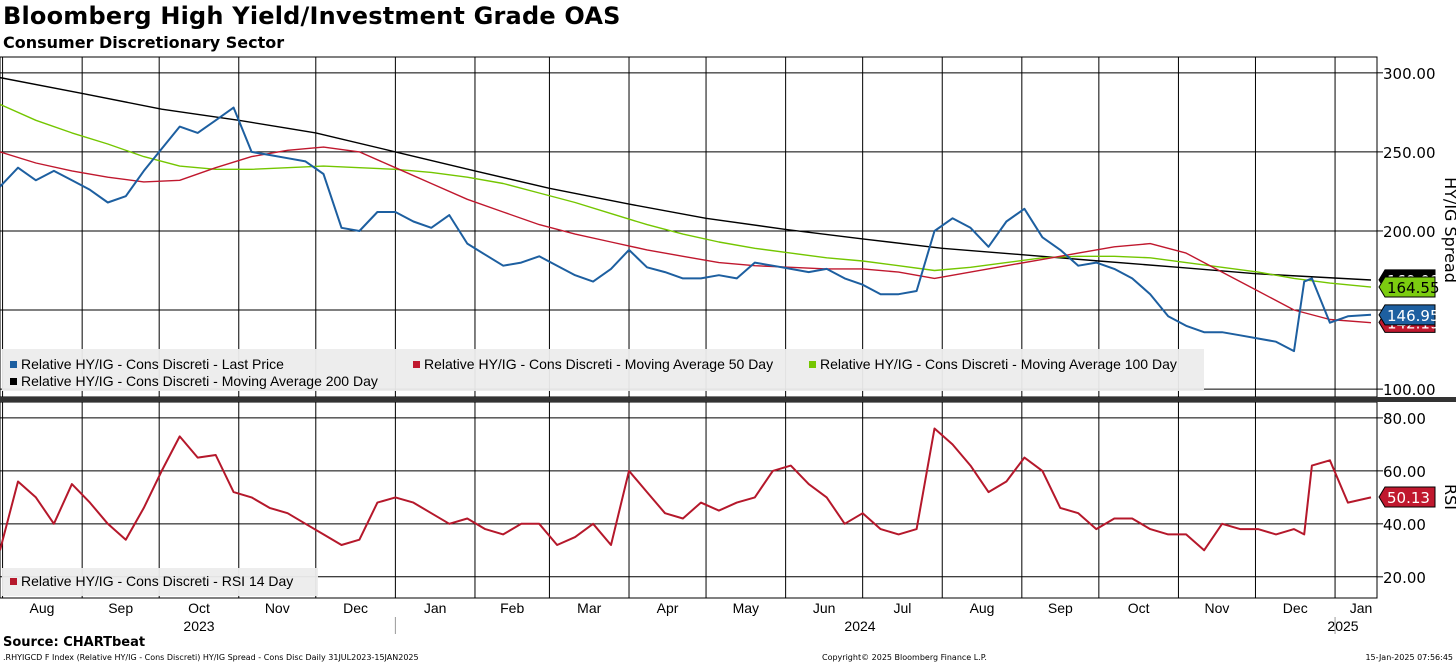 The image size is (1456, 665). What do you see at coordinates (1342, 626) in the screenshot?
I see `x-year-label: 2025` at bounding box center [1342, 626].